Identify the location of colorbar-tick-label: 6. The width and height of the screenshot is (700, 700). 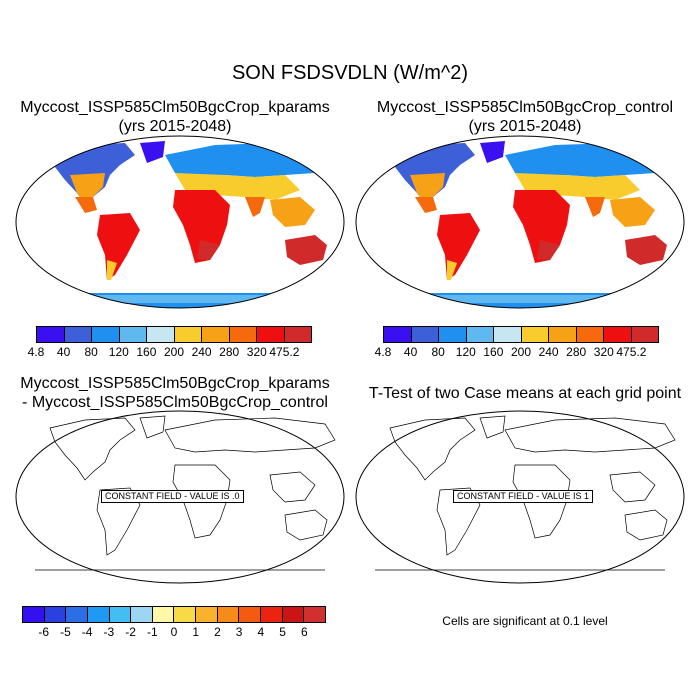
(304, 632).